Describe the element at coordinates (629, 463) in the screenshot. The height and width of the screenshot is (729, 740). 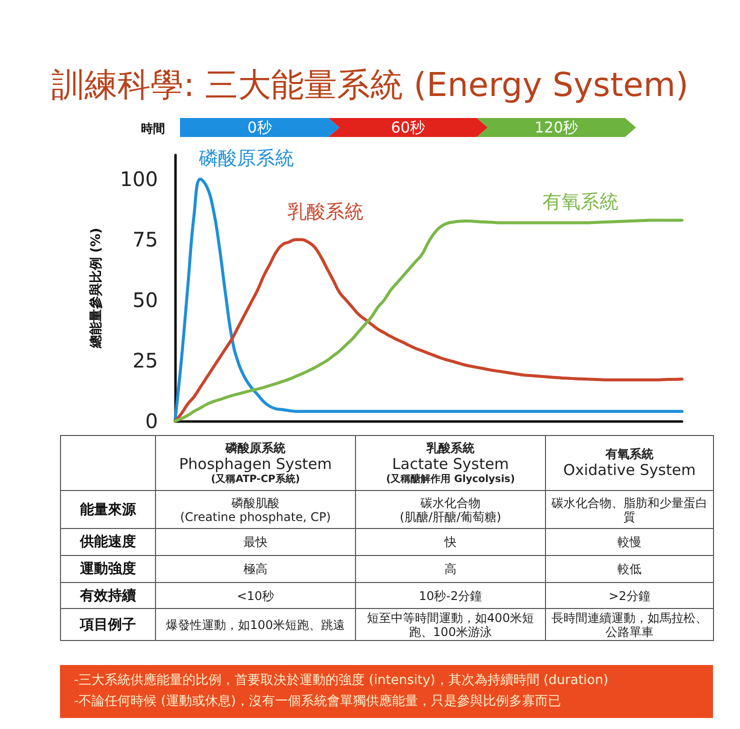
I see `category-label: 有氧系統 Oxidative System` at that location.